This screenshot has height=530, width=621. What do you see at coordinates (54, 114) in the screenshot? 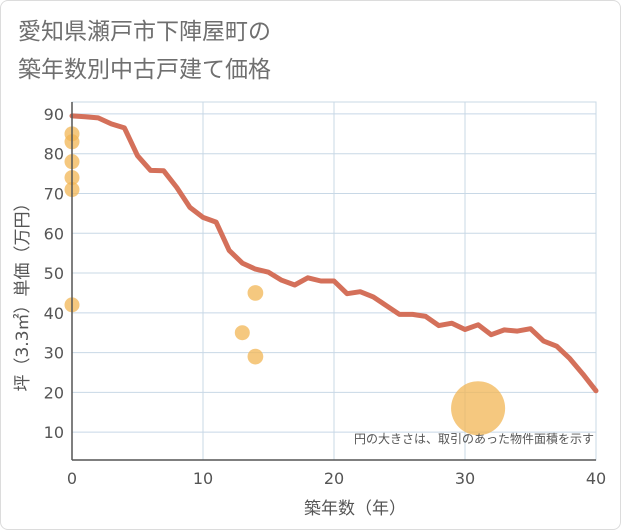
I see `y-tick-label: 90` at bounding box center [54, 114].